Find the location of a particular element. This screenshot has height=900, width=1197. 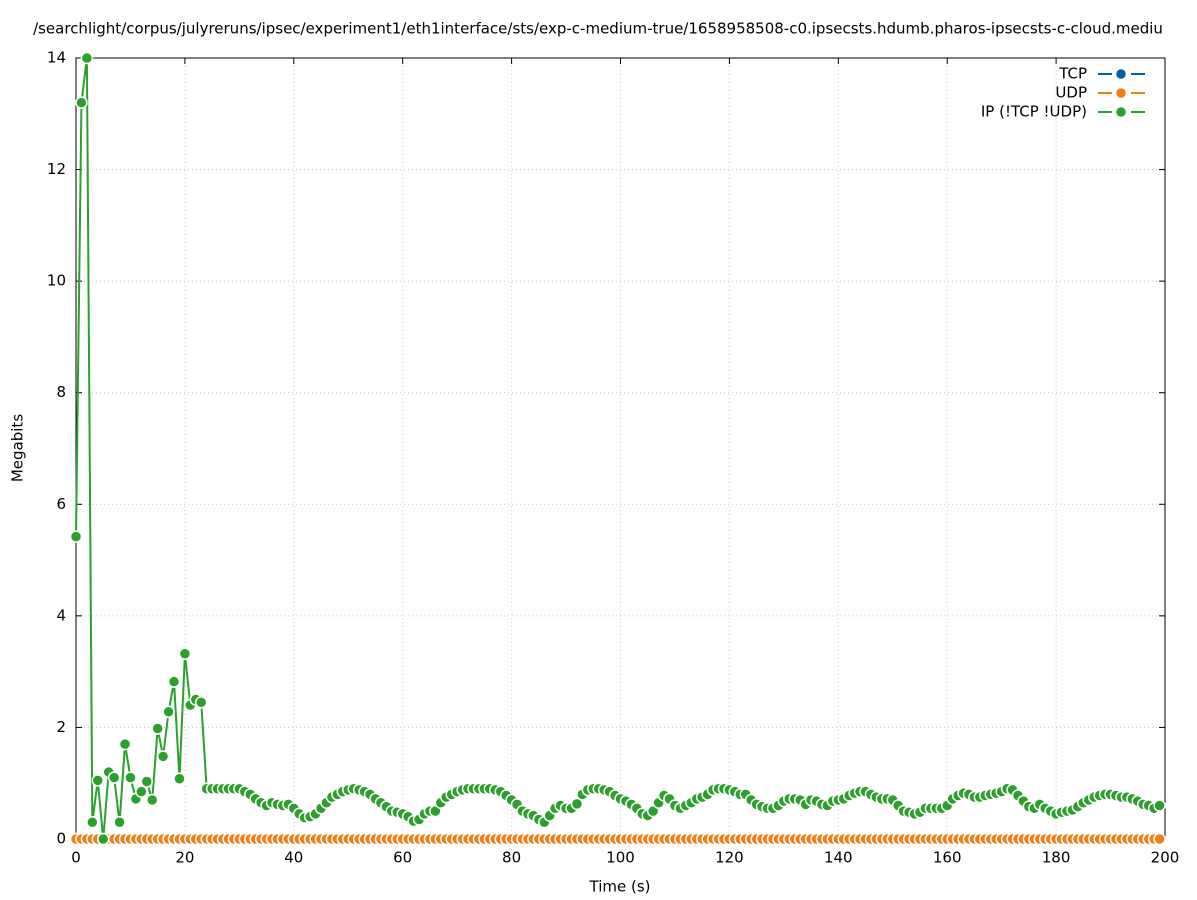

x-tick-label: 20 is located at coordinates (184, 858).